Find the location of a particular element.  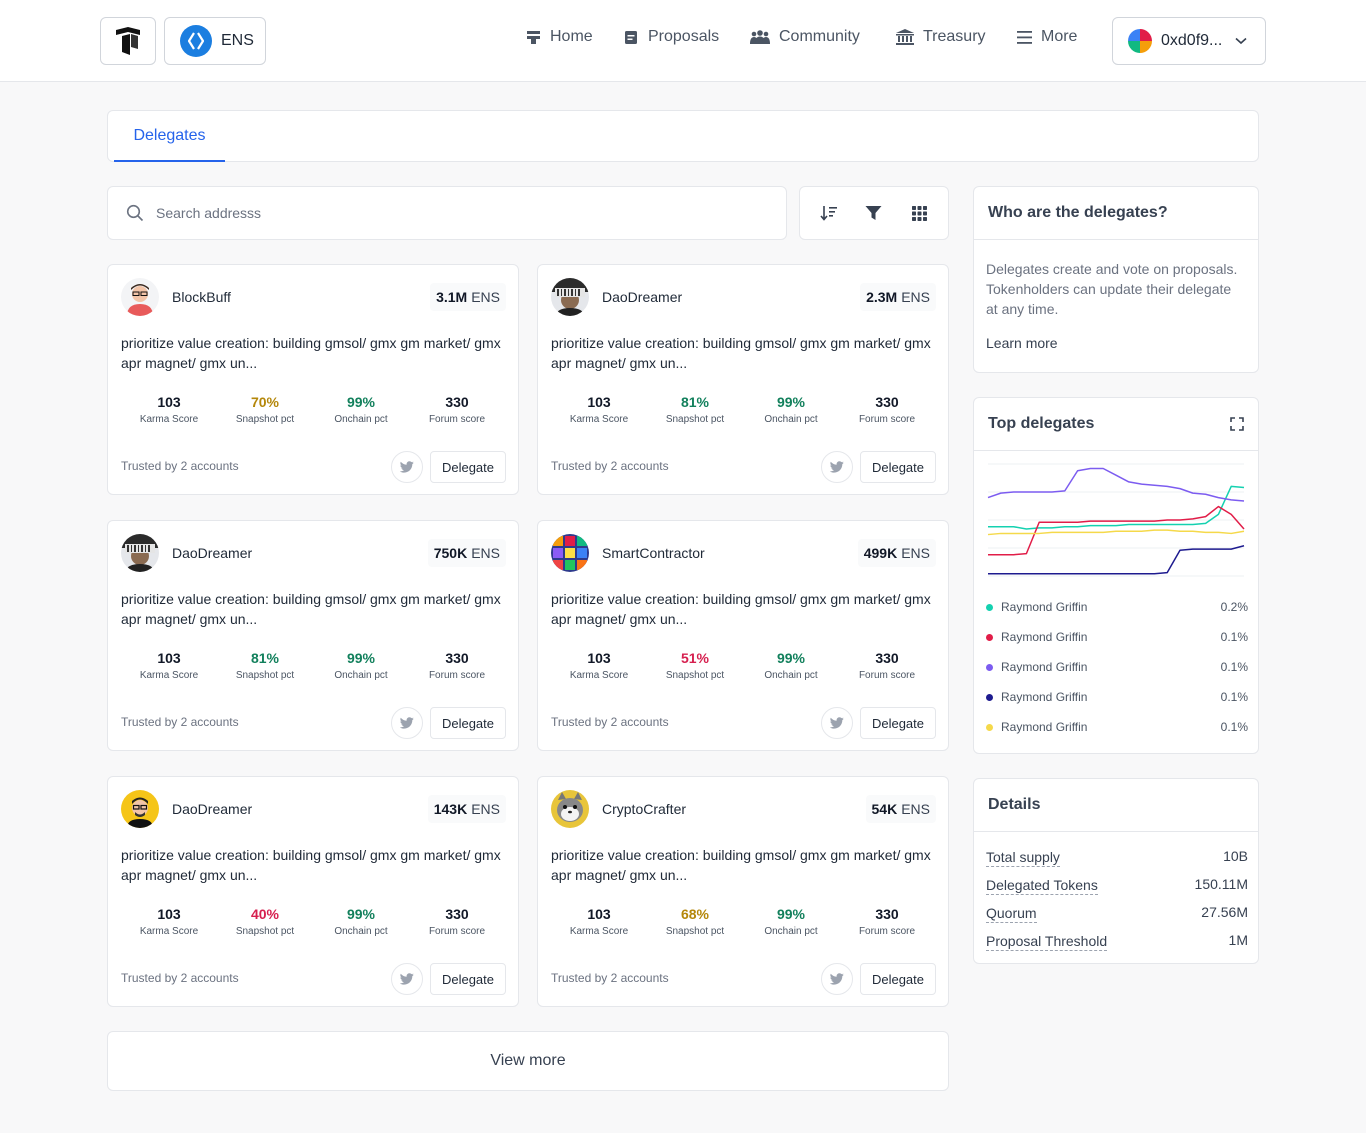

nav-home: Home is located at coordinates (559, 37).